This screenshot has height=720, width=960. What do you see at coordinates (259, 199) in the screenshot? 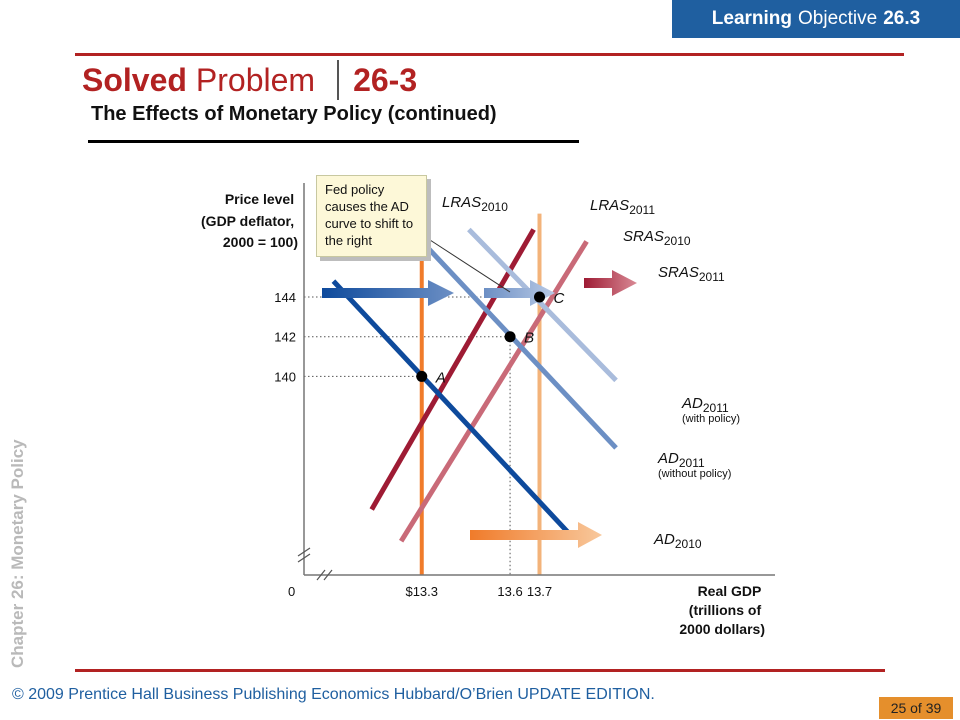
I see `y-axis-label-line-1: Price level` at bounding box center [259, 199].